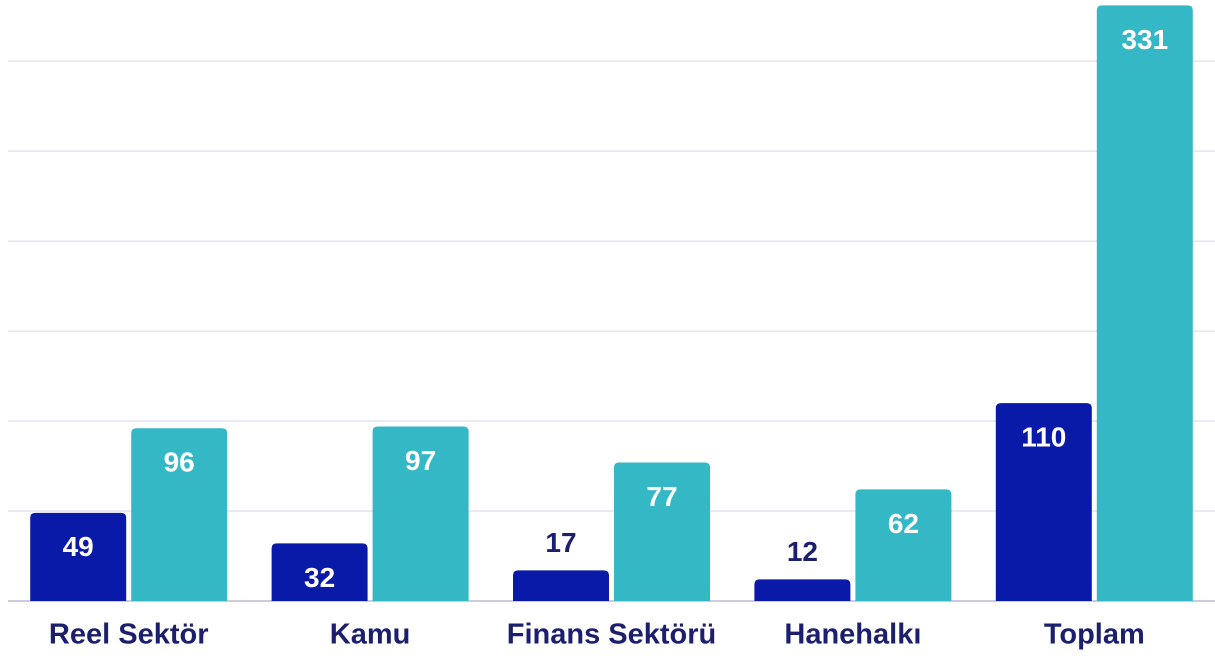 This screenshot has width=1215, height=658. What do you see at coordinates (802, 551) in the screenshot?
I see `value-label: 12` at bounding box center [802, 551].